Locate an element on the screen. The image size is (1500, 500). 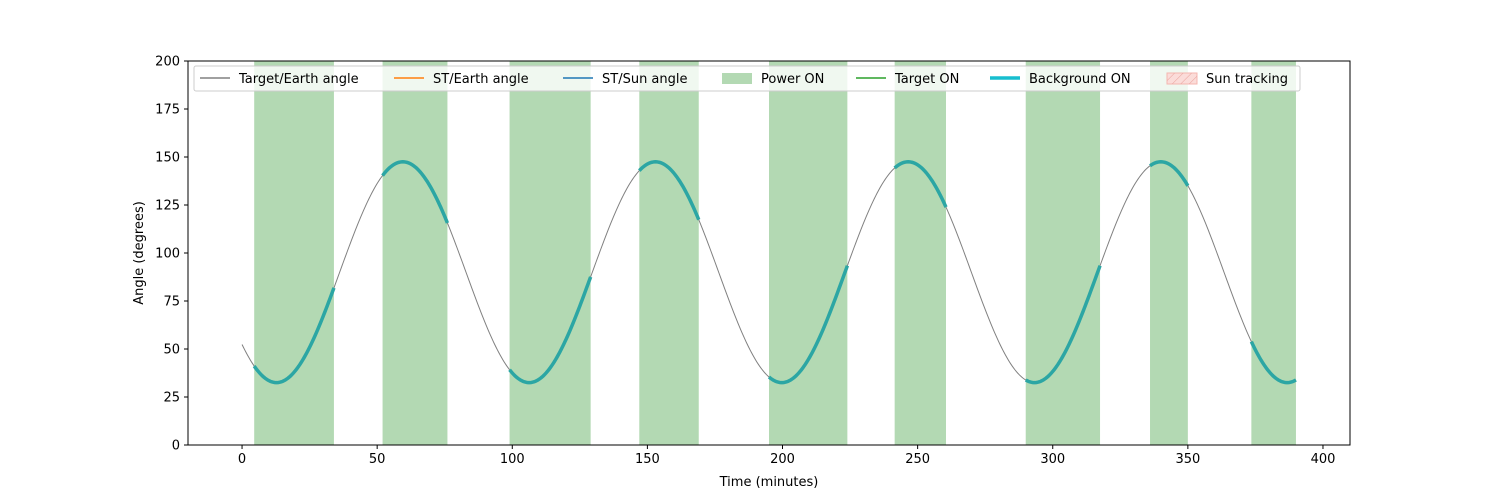
y-tick-label: 125 is located at coordinates (167, 206).